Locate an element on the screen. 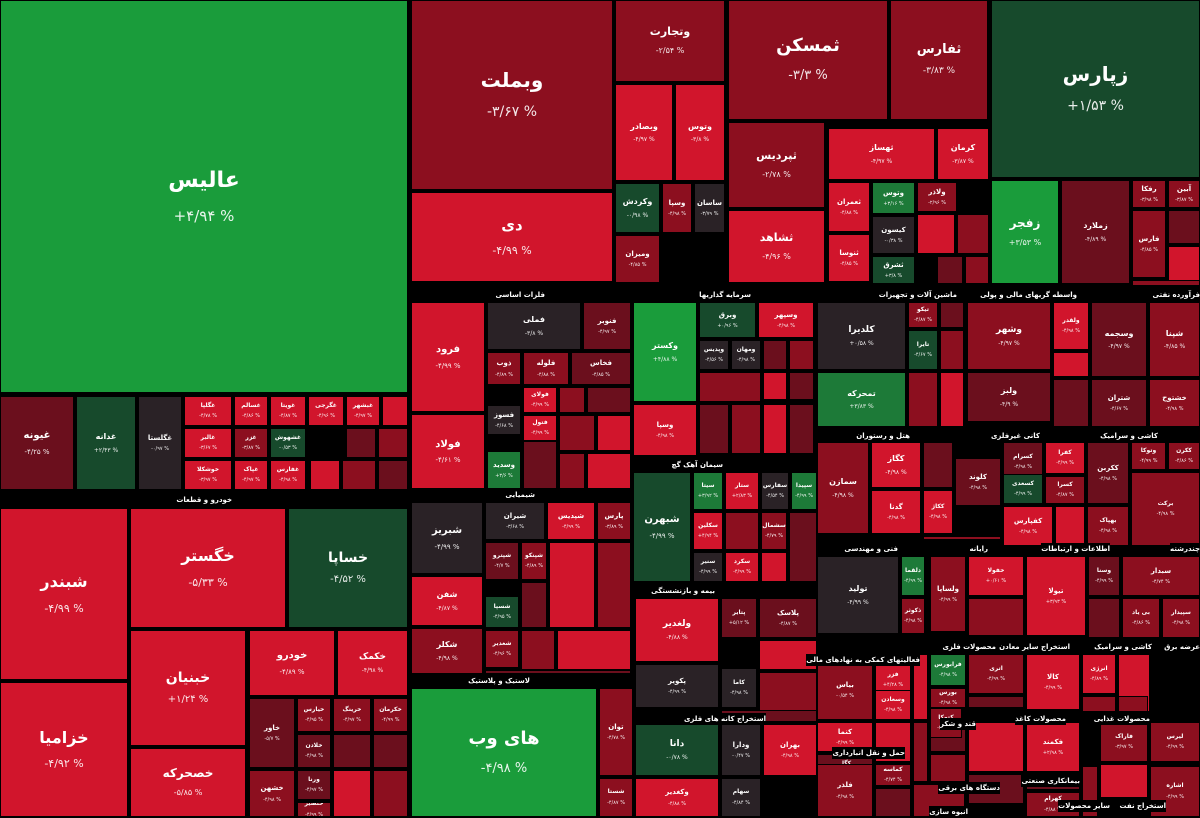 This screenshot has width=1200, height=818. stock-tile: غویتا-۴/۸۷ % is located at coordinates (288, 411).